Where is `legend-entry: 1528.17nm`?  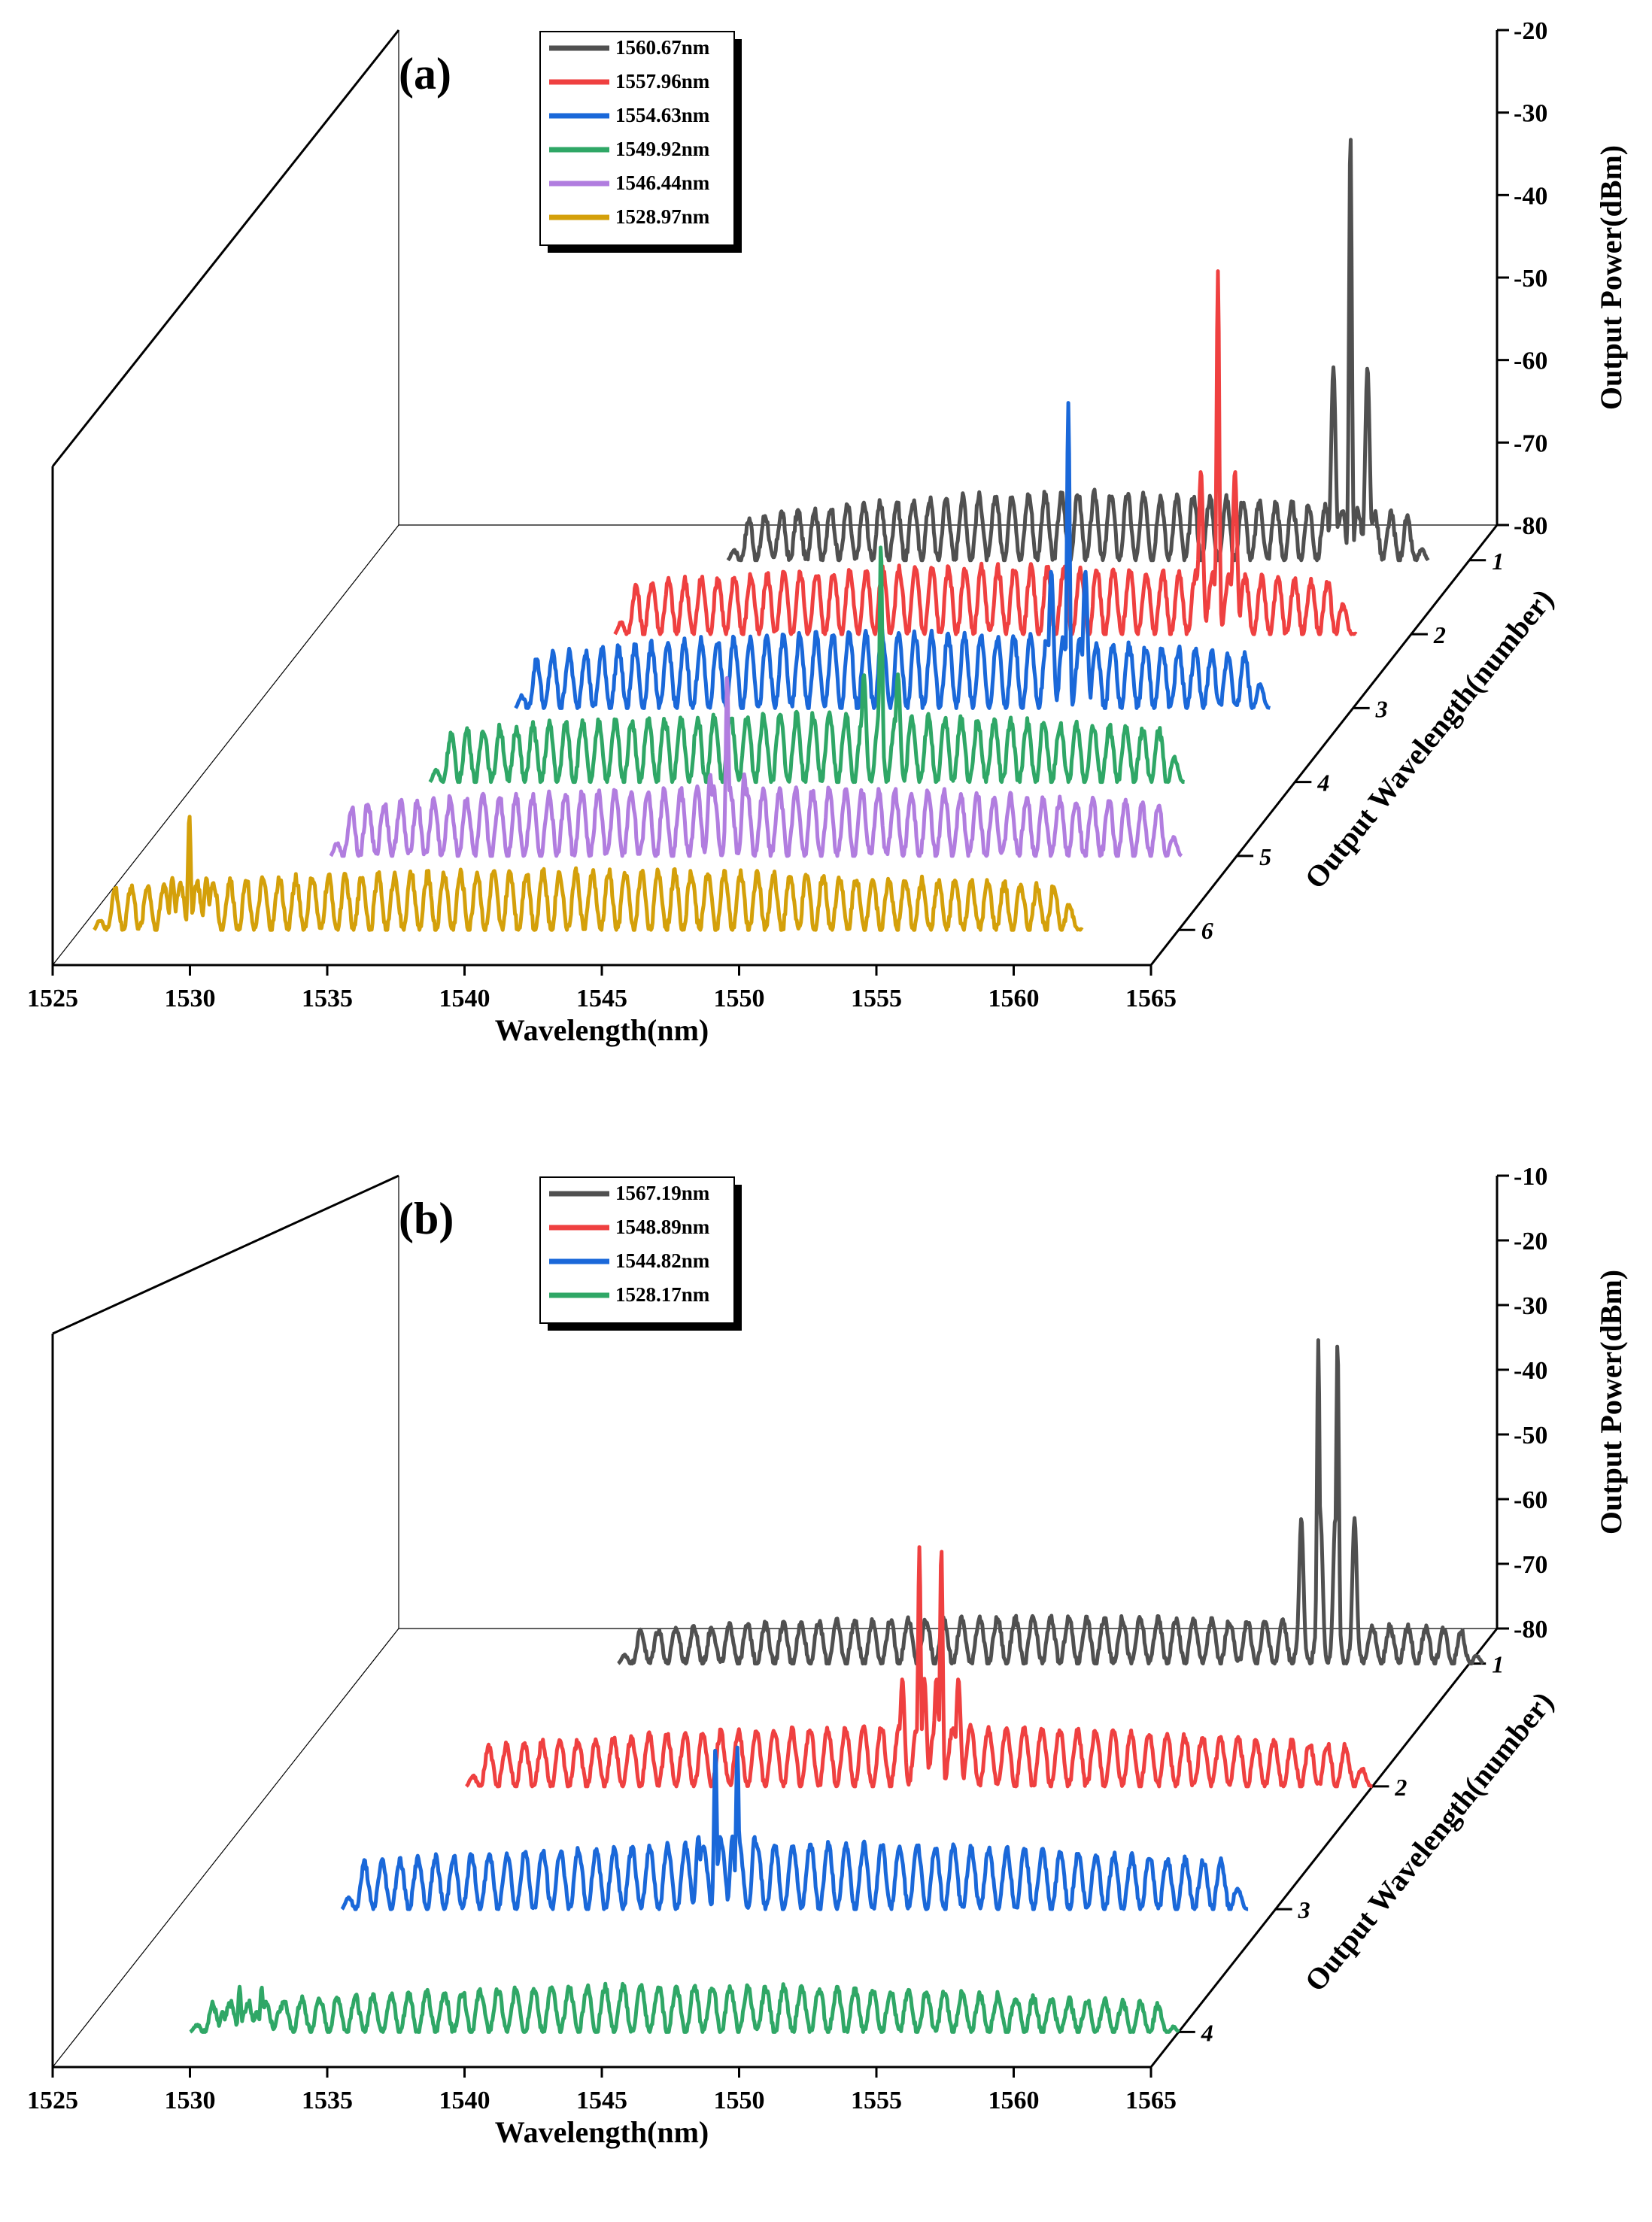 legend-entry: 1528.17nm is located at coordinates (662, 1294).